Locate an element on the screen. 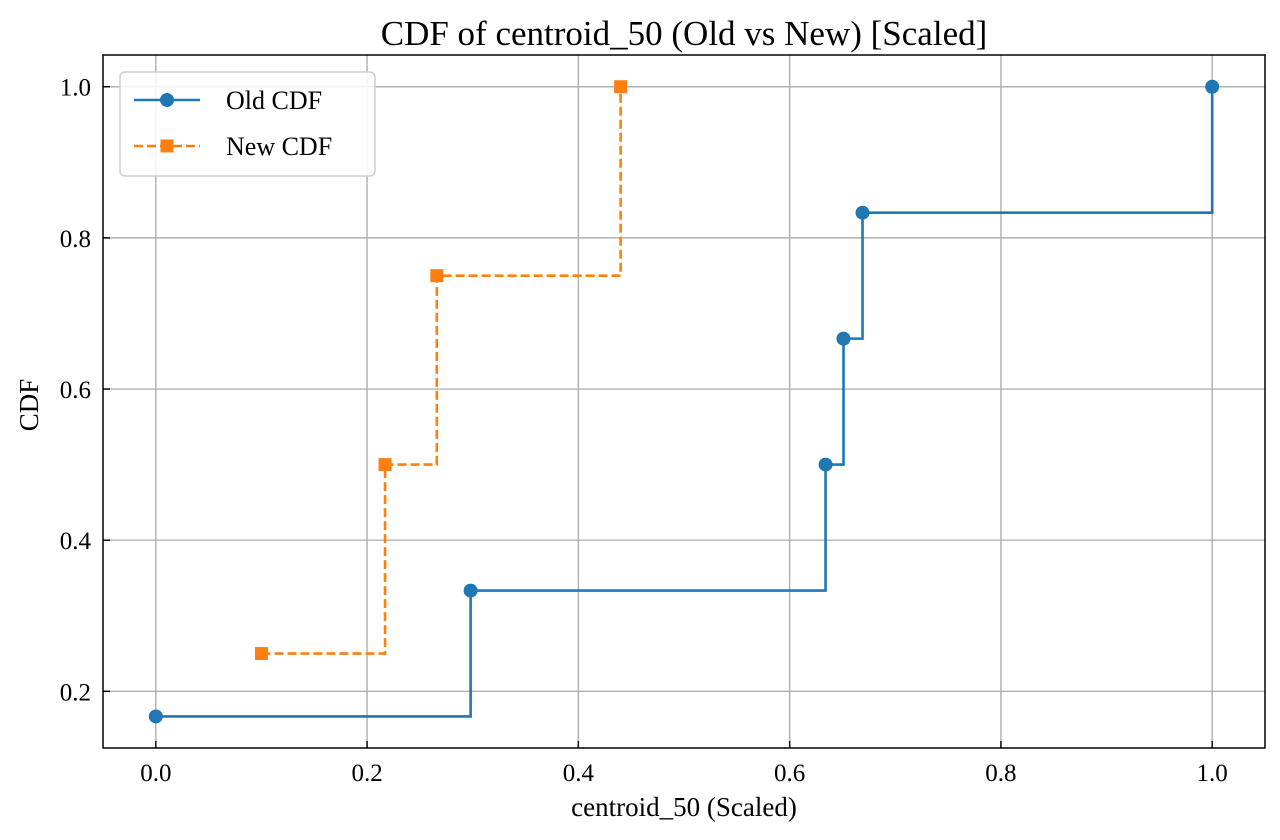 This screenshot has width=1280, height=840. legend-box is located at coordinates (247, 124).